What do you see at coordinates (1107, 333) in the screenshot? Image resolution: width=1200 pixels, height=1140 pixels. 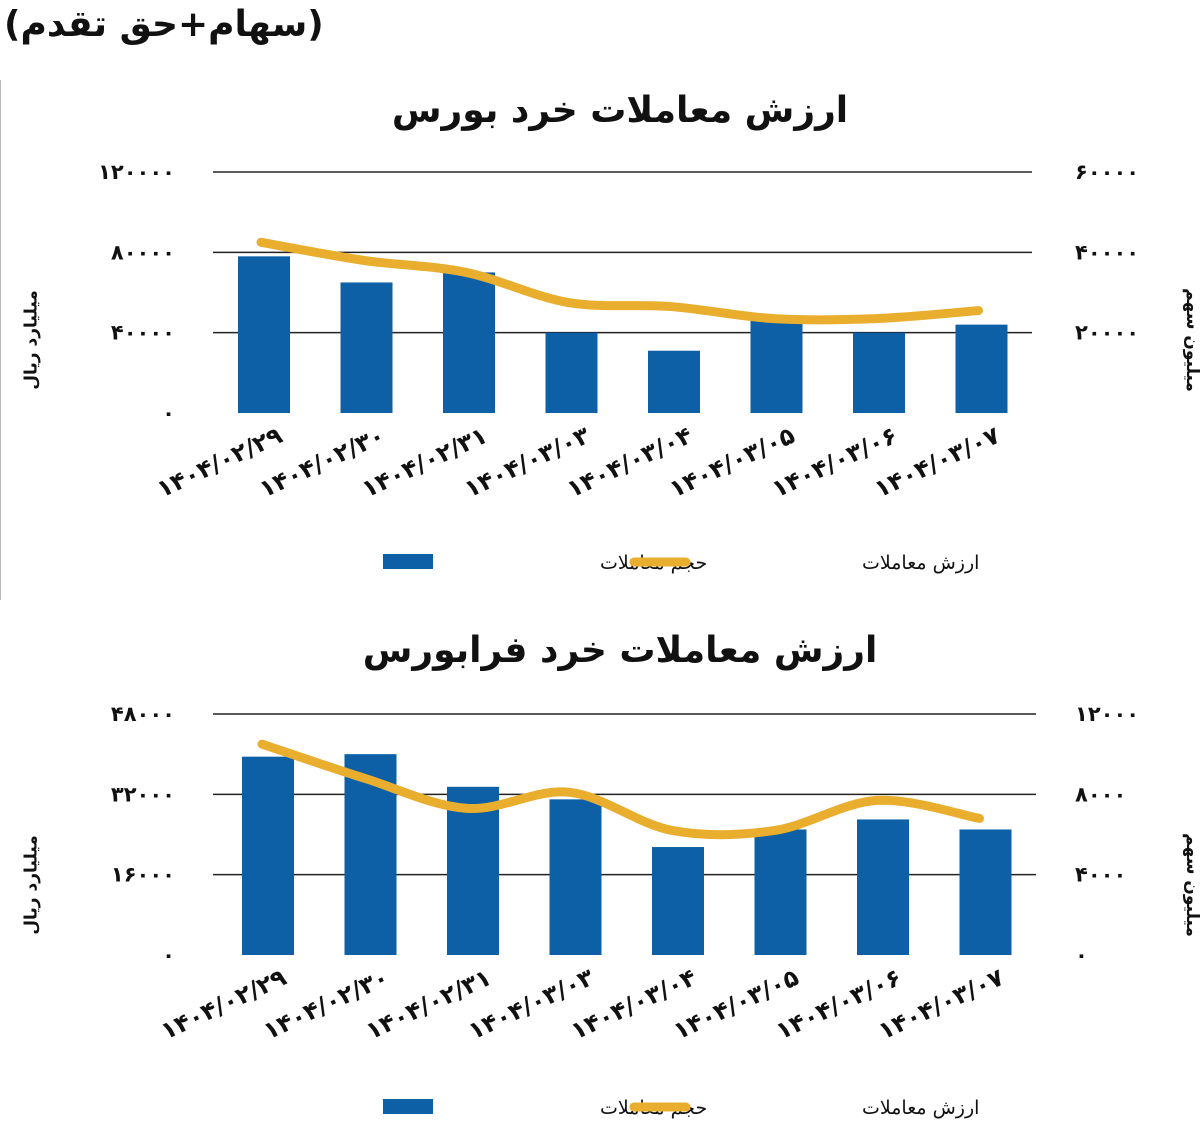 I see `right-tick-label: ۲۰۰۰۰` at bounding box center [1107, 333].